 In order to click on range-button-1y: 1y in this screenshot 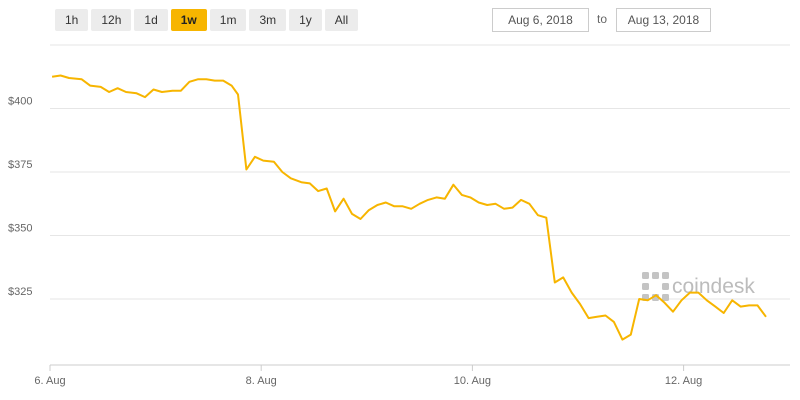, I will do `click(305, 20)`.